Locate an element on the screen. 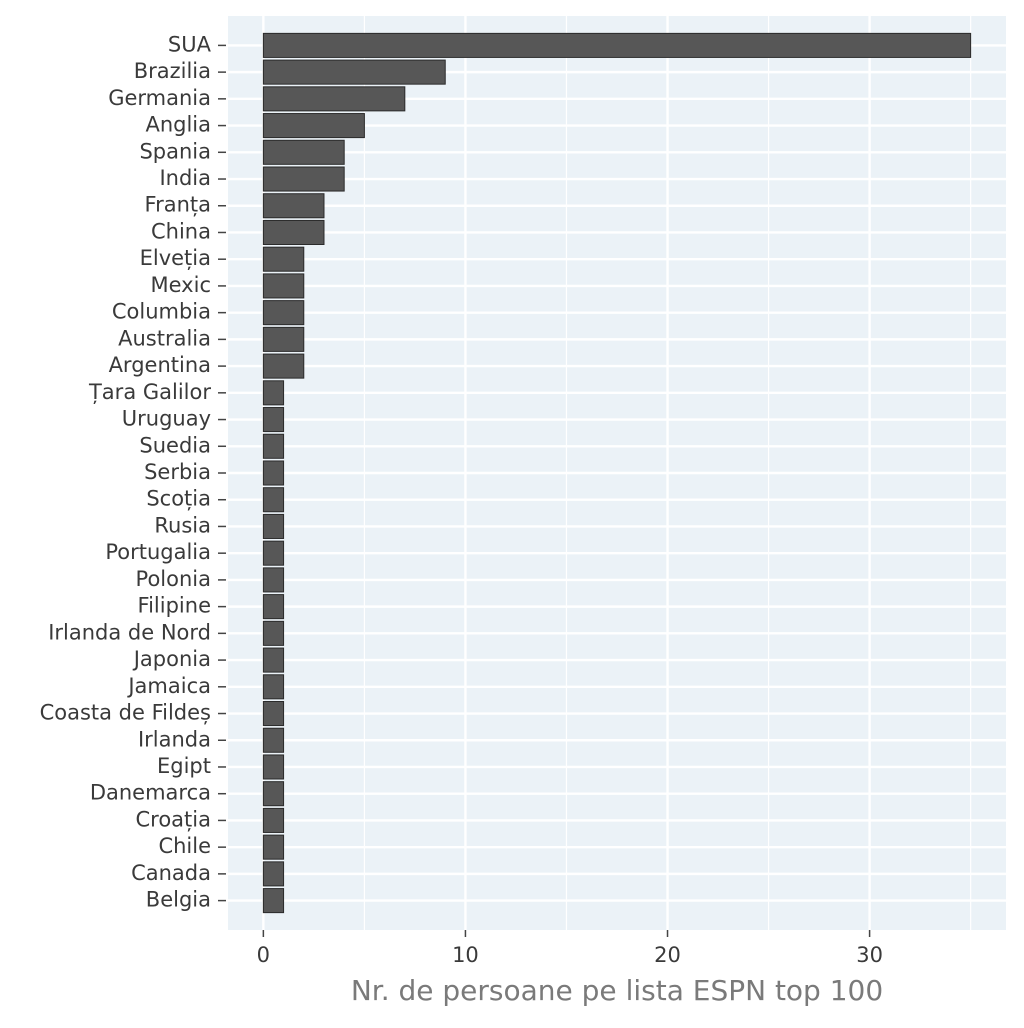 This screenshot has height=1028, width=1024. y-tick-label: Columbia is located at coordinates (161, 312).